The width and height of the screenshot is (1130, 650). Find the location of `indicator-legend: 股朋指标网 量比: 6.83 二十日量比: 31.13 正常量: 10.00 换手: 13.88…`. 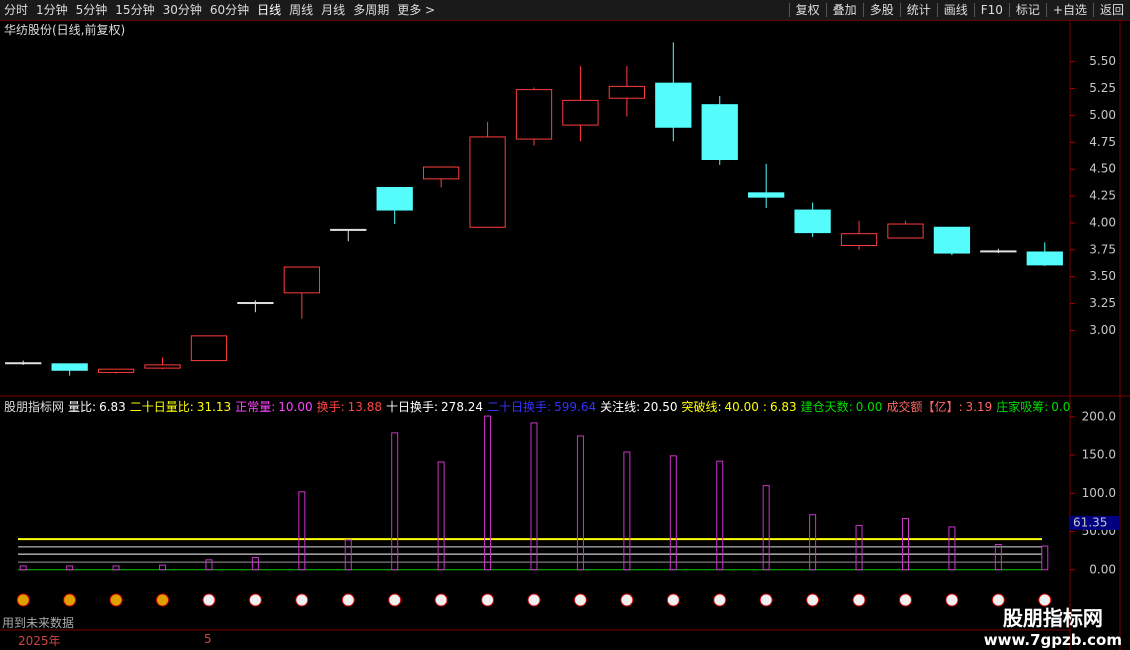

indicator-legend: 股朋指标网 量比: 6.83 二十日量比: 31.13 正常量: 10.00 换手: 13.88… is located at coordinates (537, 406).